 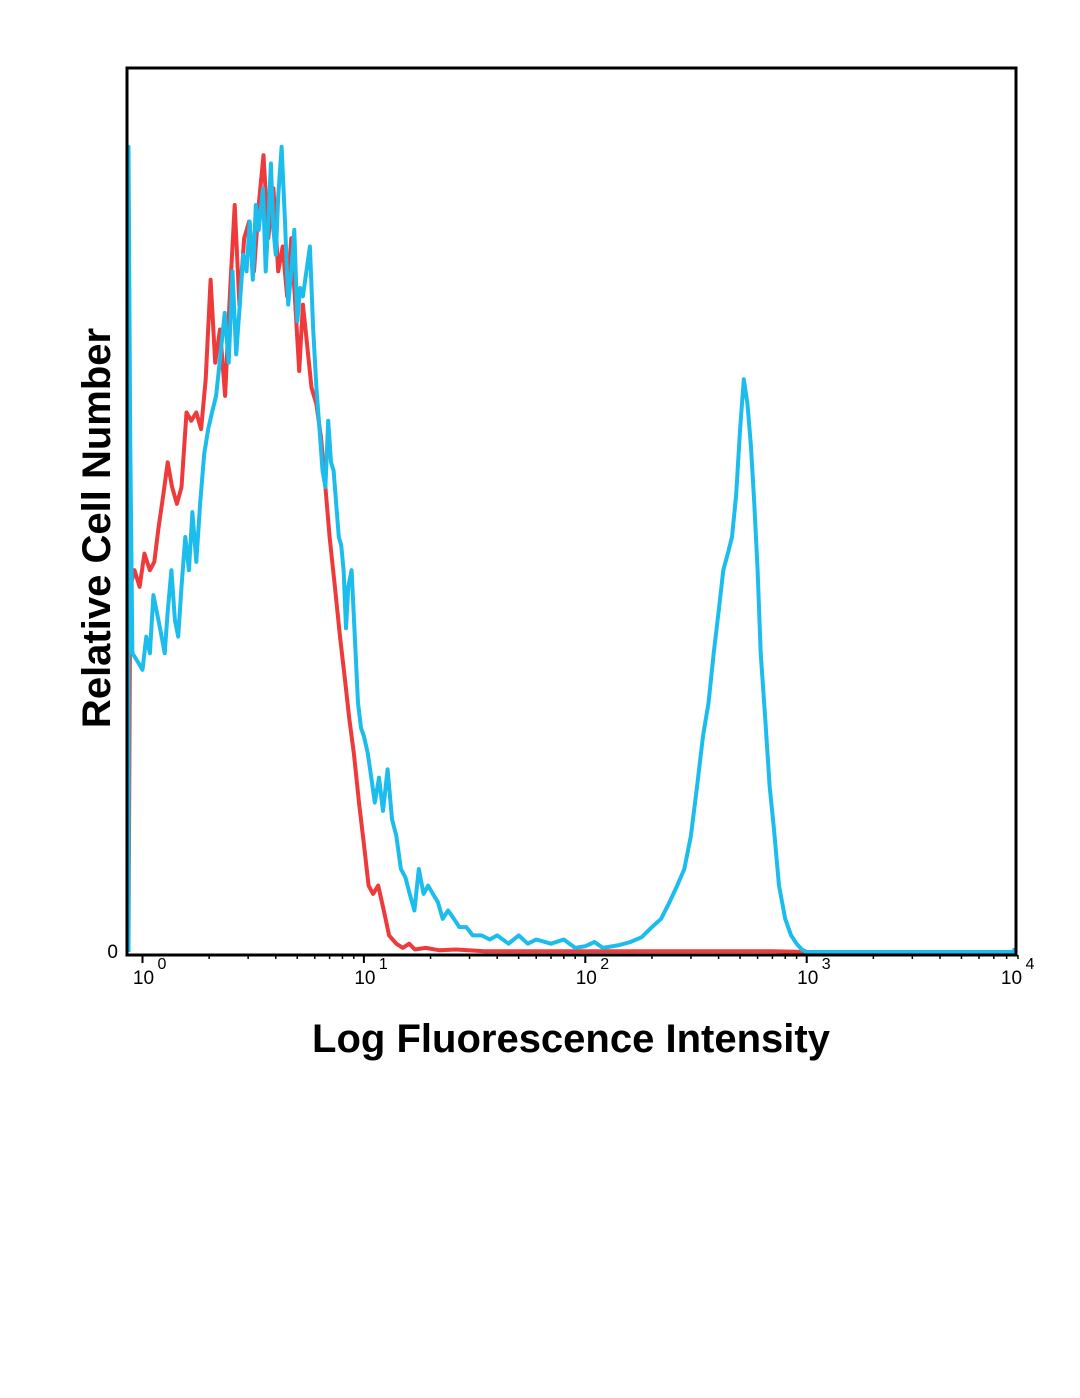 What do you see at coordinates (162, 964) in the screenshot?
I see `x-tick-exponent: 0` at bounding box center [162, 964].